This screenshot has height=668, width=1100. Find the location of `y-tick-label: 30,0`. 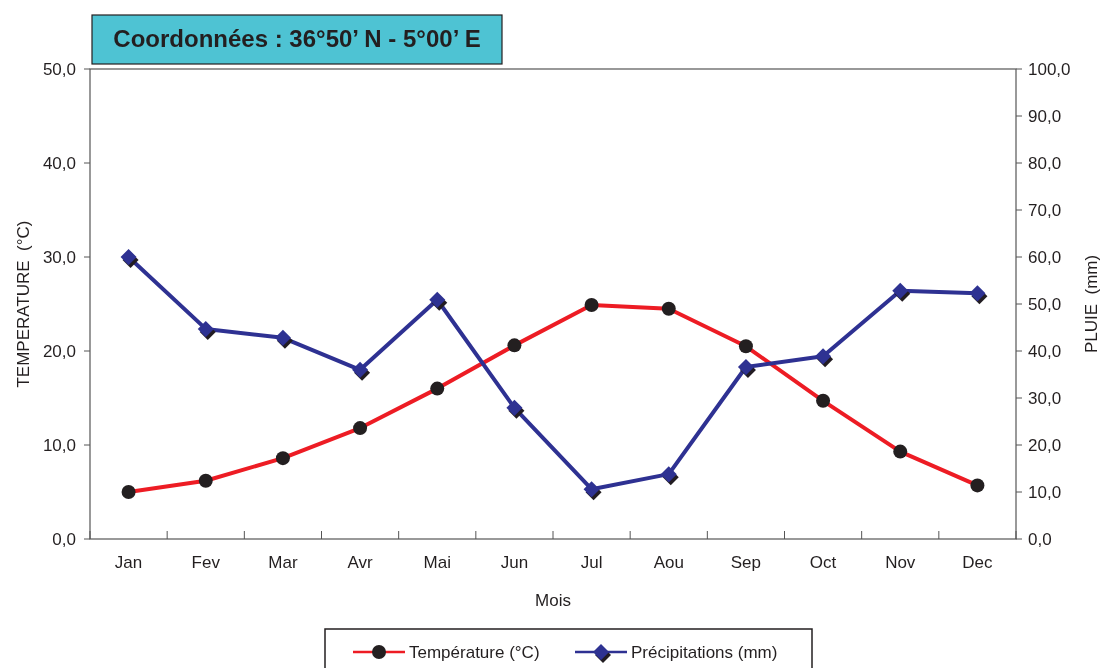

y-tick-label: 30,0 is located at coordinates (59, 257).